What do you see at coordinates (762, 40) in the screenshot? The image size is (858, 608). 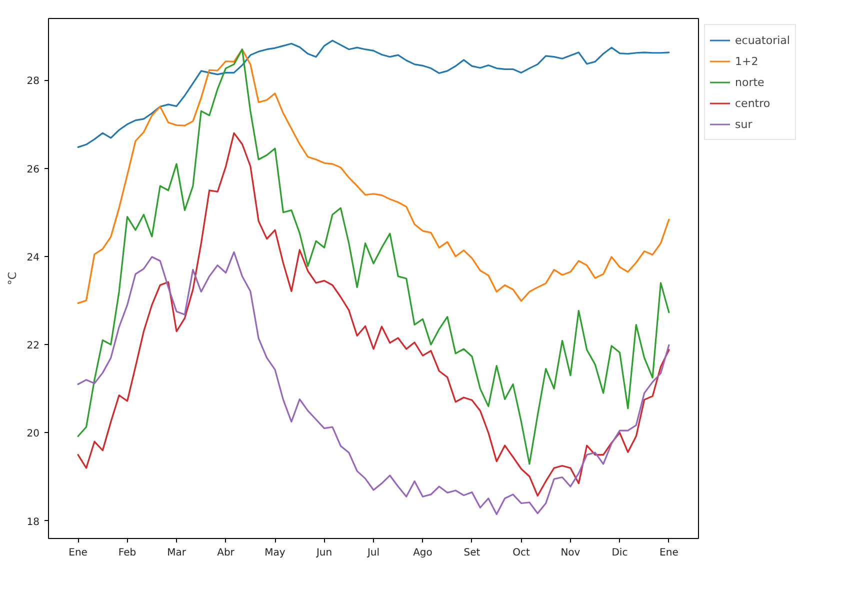 I see `legend-label: ecuatorial` at bounding box center [762, 40].